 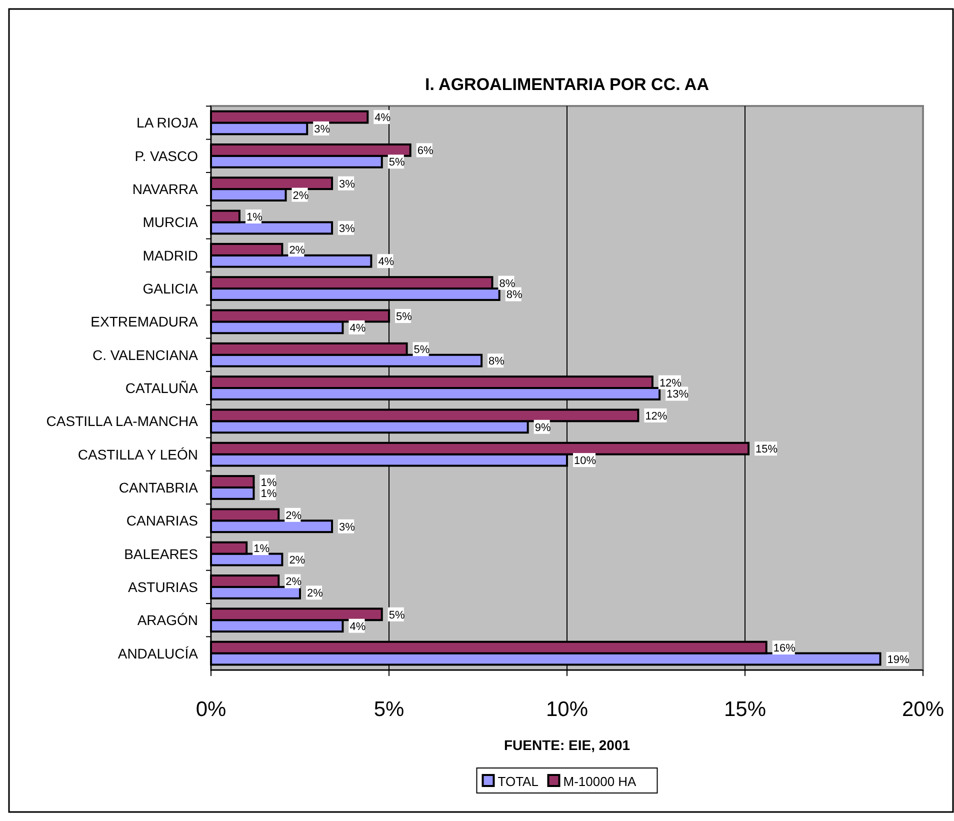 What do you see at coordinates (170, 222) in the screenshot?
I see `y-tick-label: MURCIA` at bounding box center [170, 222].